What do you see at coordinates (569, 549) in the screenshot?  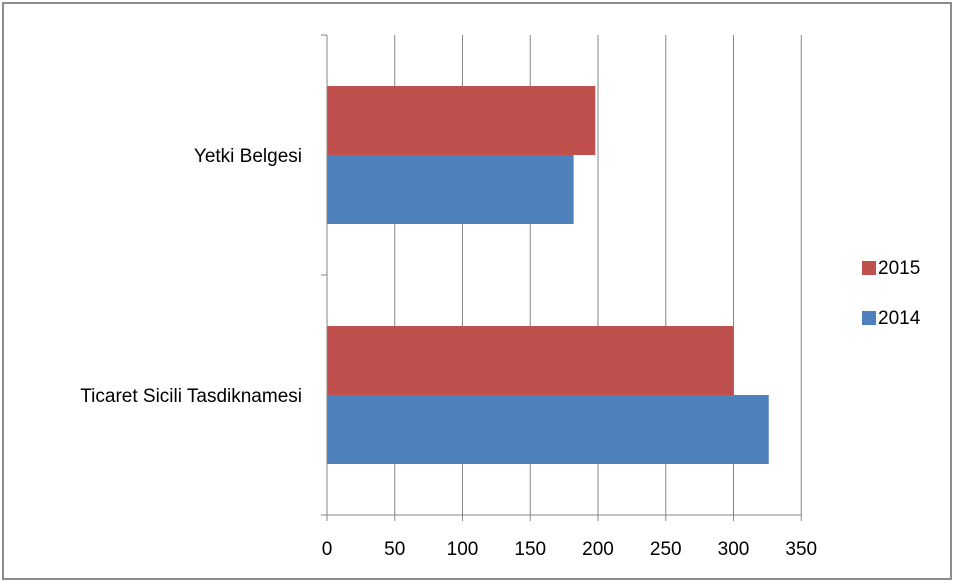 I see `x-tick-labels: 0 50 100 150 200 250 300 350` at bounding box center [569, 549].